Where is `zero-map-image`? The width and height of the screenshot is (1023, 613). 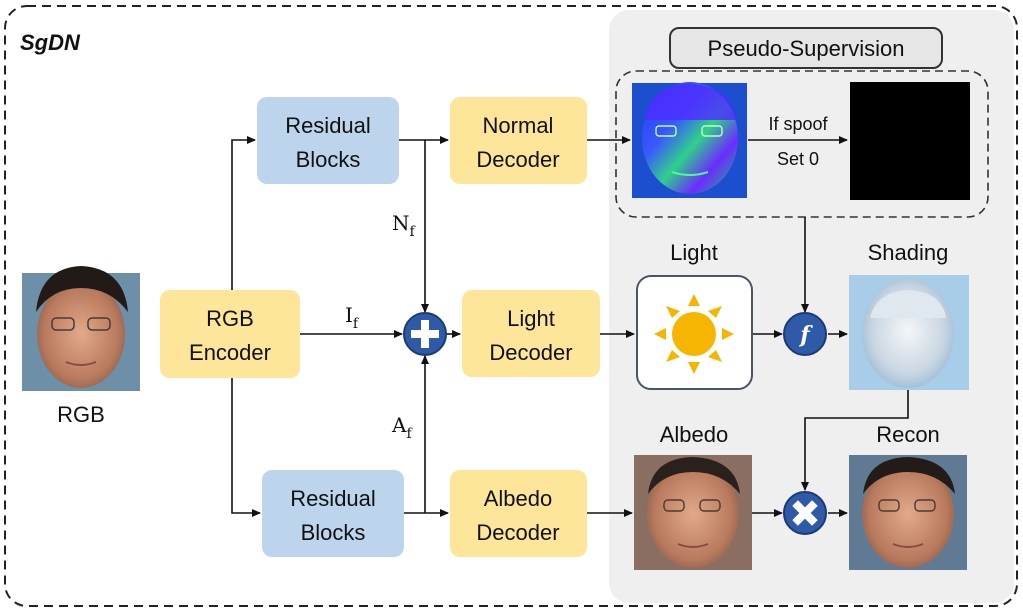 zero-map-image is located at coordinates (910, 141).